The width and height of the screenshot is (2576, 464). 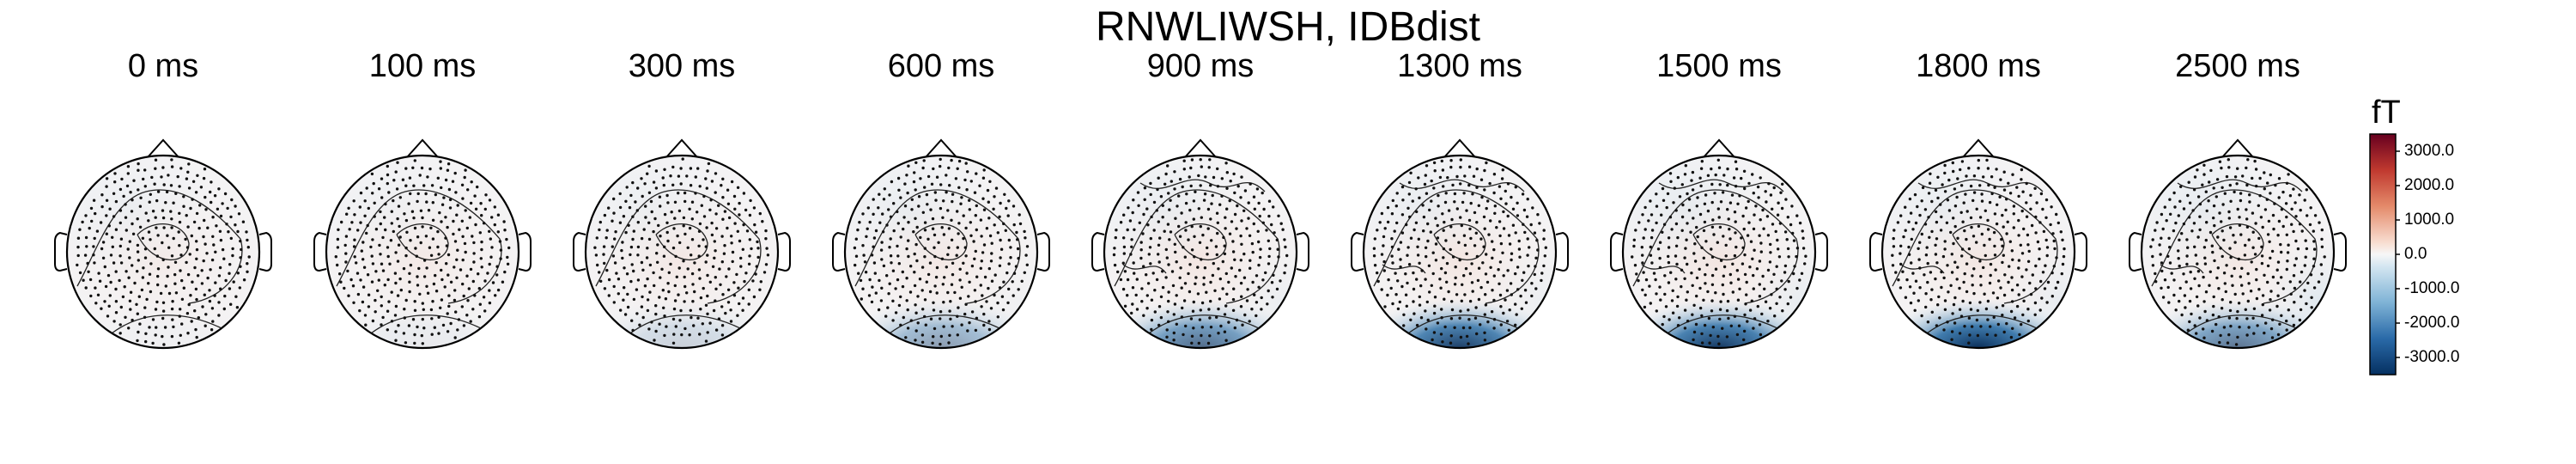 What do you see at coordinates (941, 66) in the screenshot?
I see `panel-time-label: 600 ms` at bounding box center [941, 66].